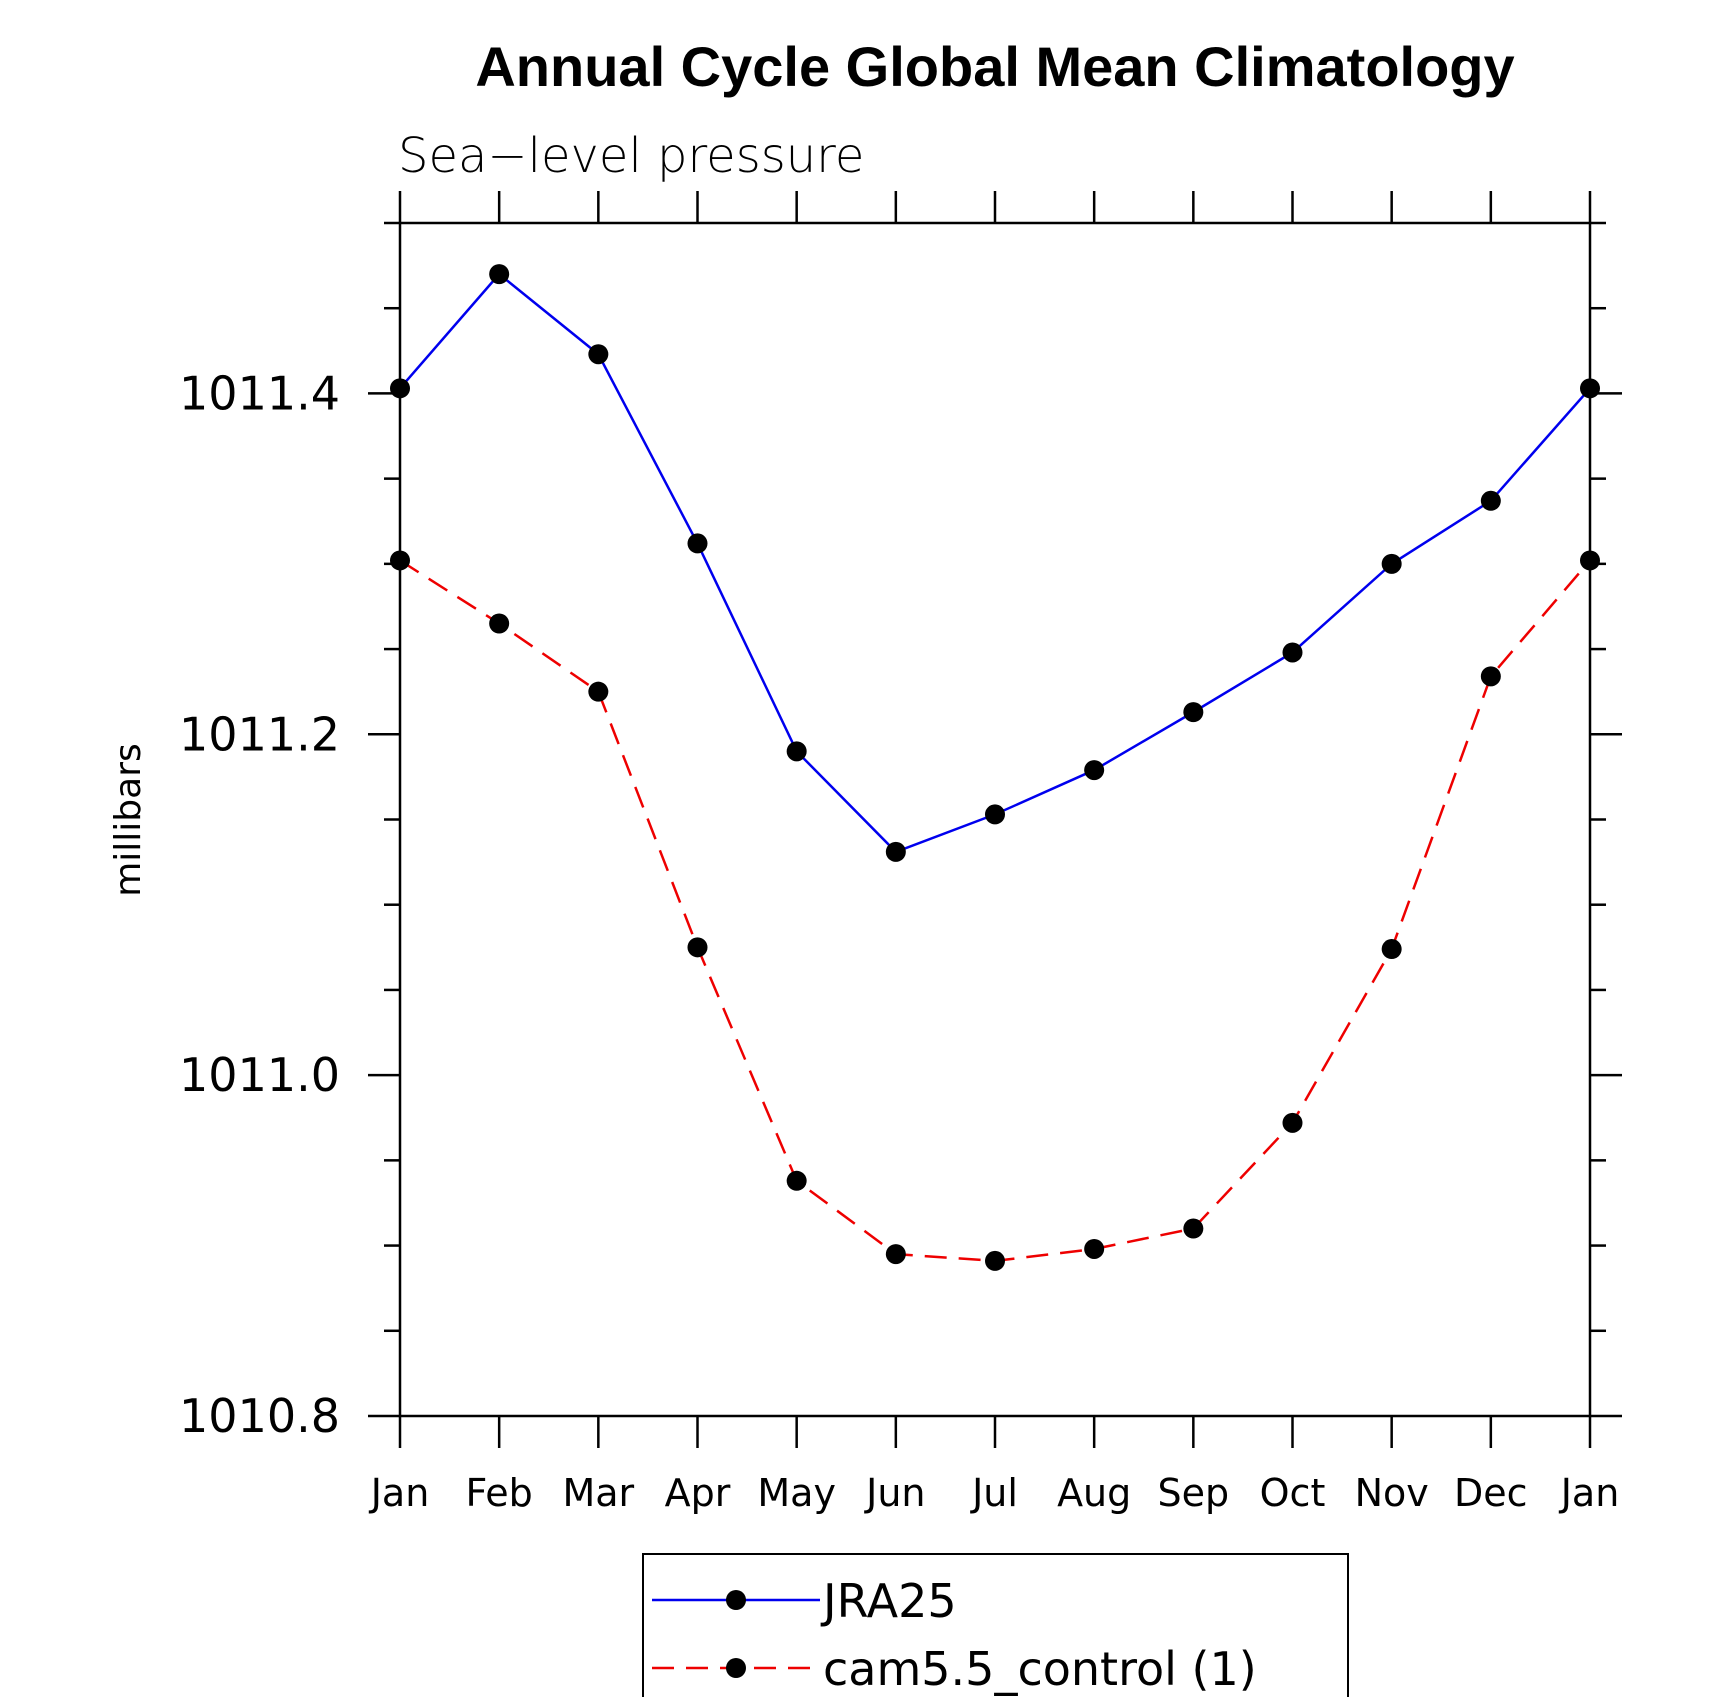 The image size is (1710, 1697). I want to click on x-tick-label: Jun, so click(894, 1493).